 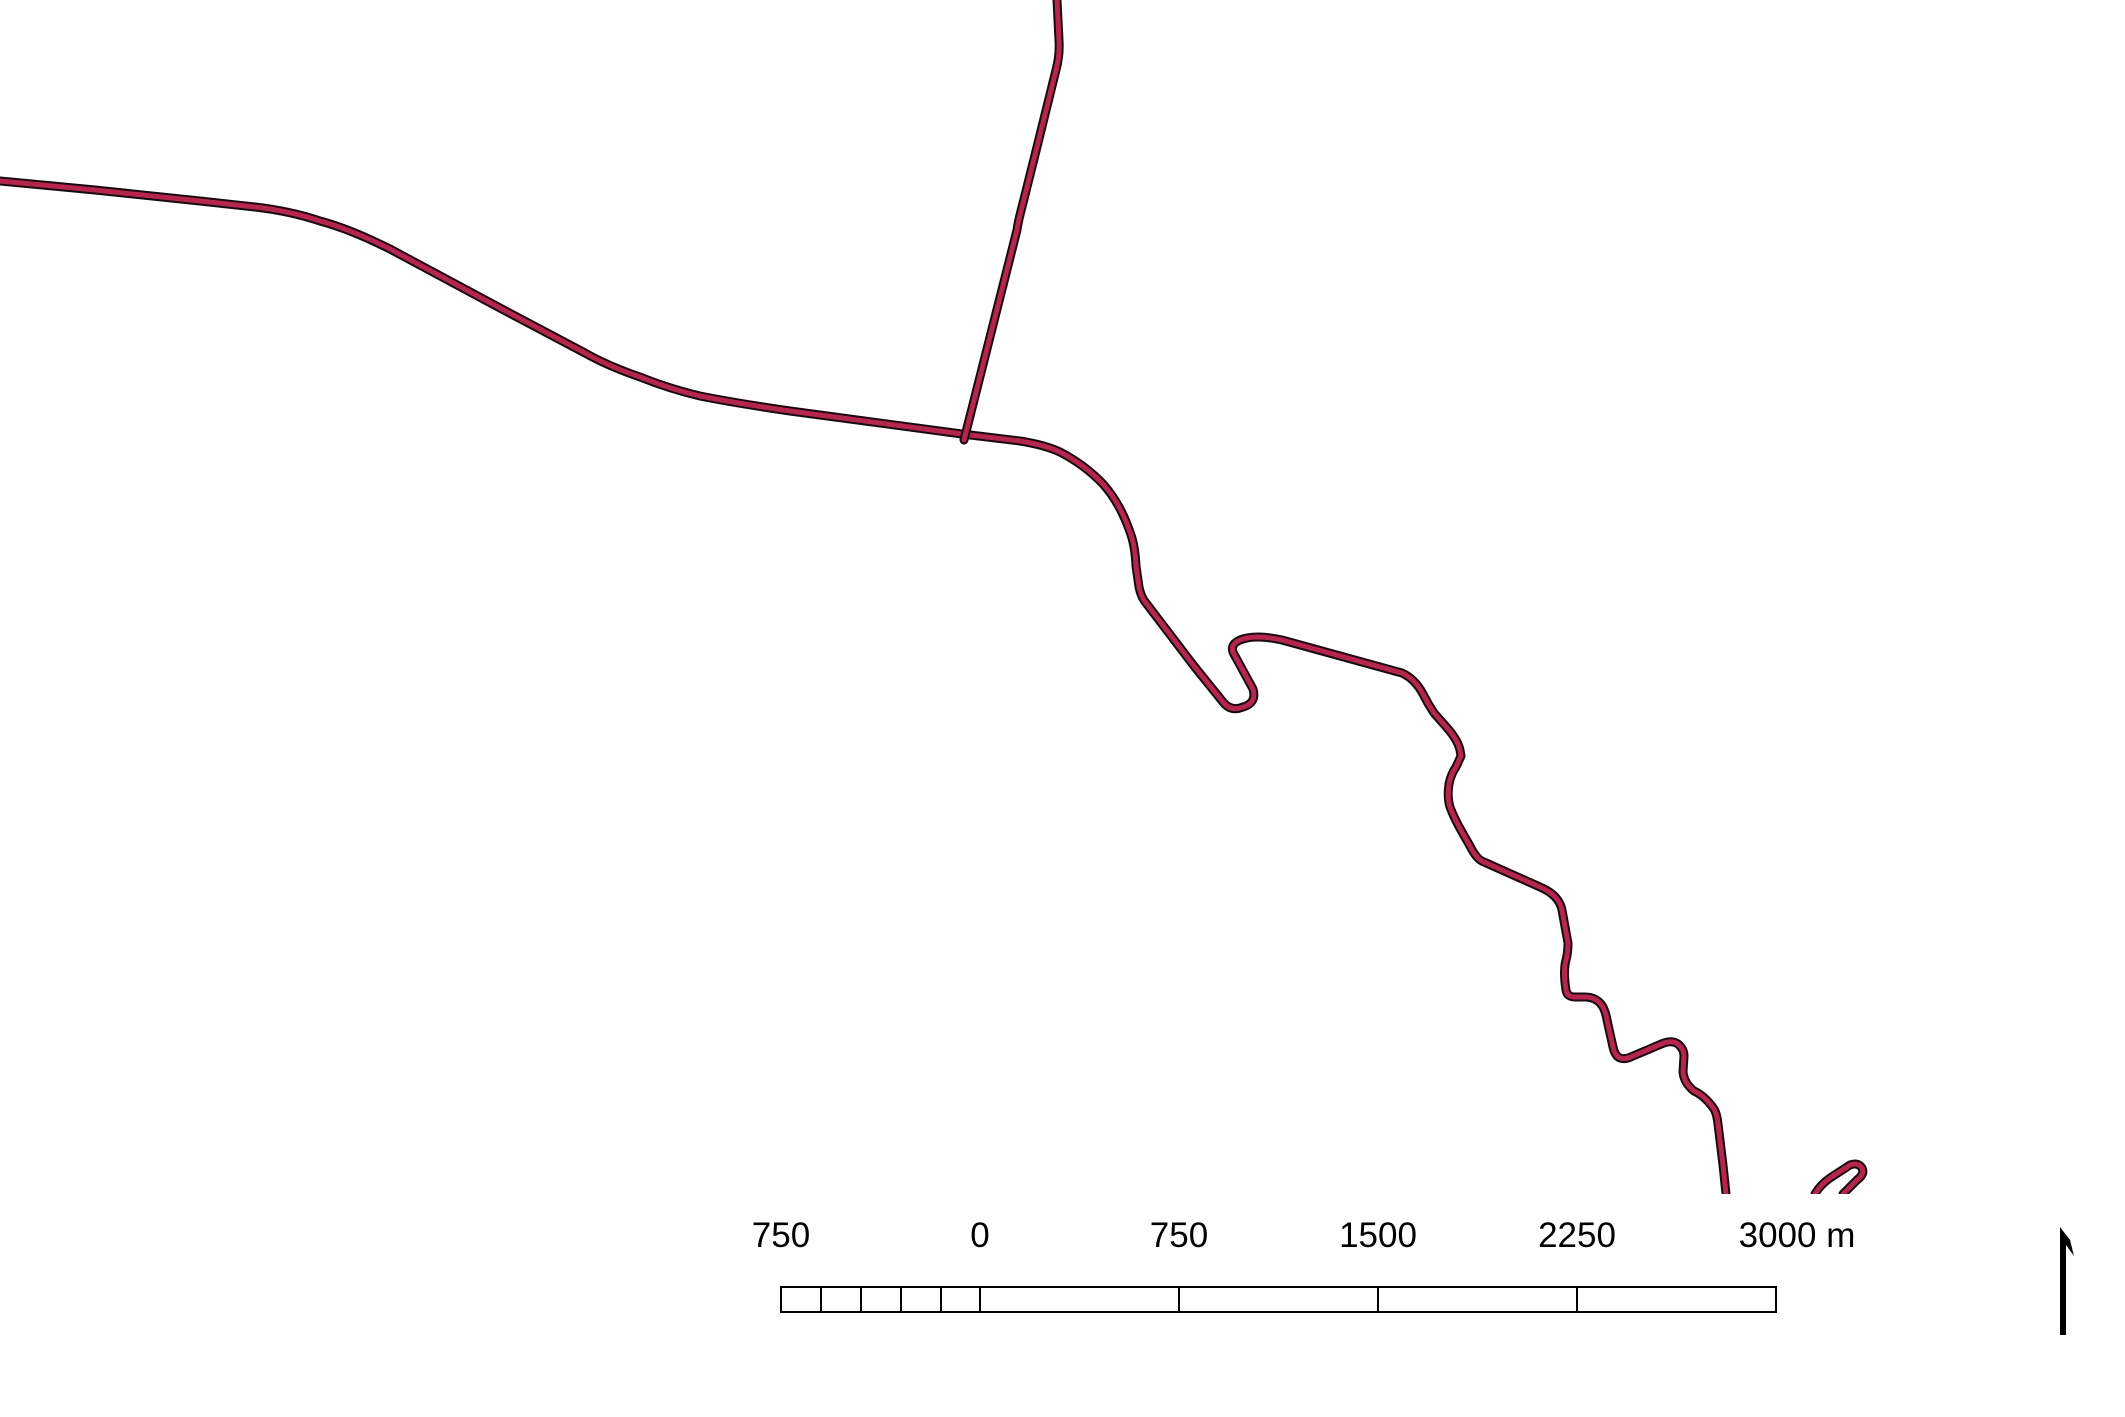 I want to click on scale-bar: 750 0 750 1500 2250 3000 m, so click(x=1304, y=1264).